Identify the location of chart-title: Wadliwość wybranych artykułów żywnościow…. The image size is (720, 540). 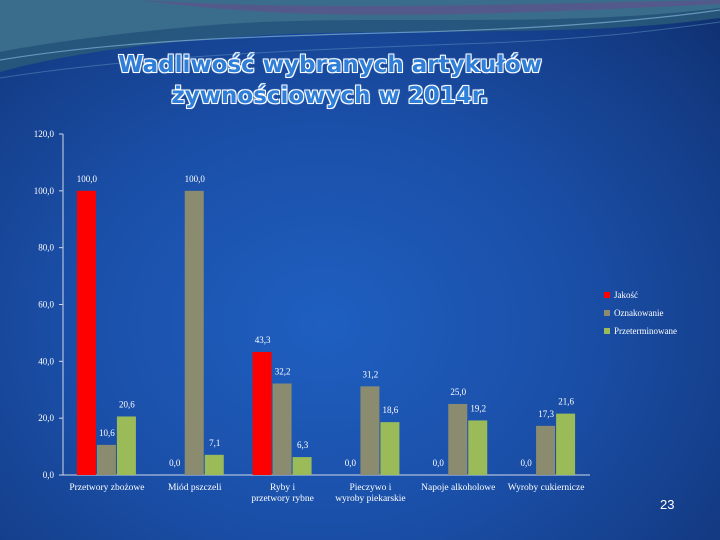
(330, 81).